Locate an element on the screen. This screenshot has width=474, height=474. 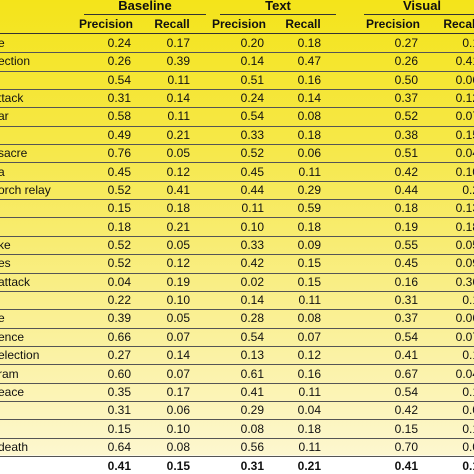
cell-value: 0.0 is located at coordinates (468, 410).